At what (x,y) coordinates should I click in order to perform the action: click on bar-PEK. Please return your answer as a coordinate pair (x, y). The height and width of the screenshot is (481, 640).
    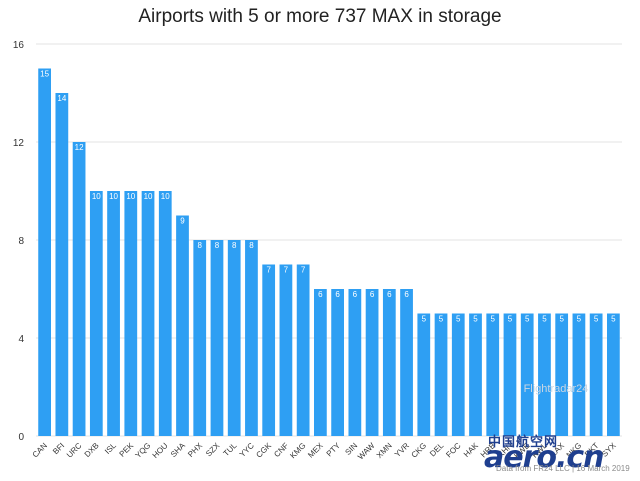
    Looking at the image, I should click on (131, 313).